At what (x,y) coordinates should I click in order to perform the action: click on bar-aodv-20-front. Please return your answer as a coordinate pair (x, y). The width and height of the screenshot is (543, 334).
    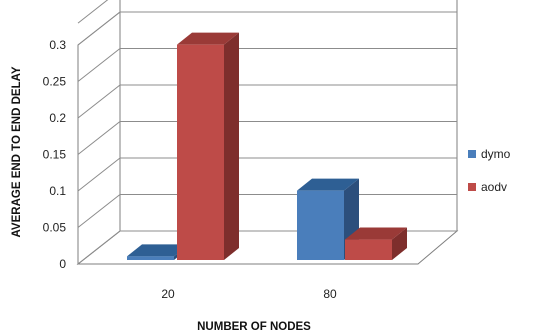
    Looking at the image, I should click on (200, 152).